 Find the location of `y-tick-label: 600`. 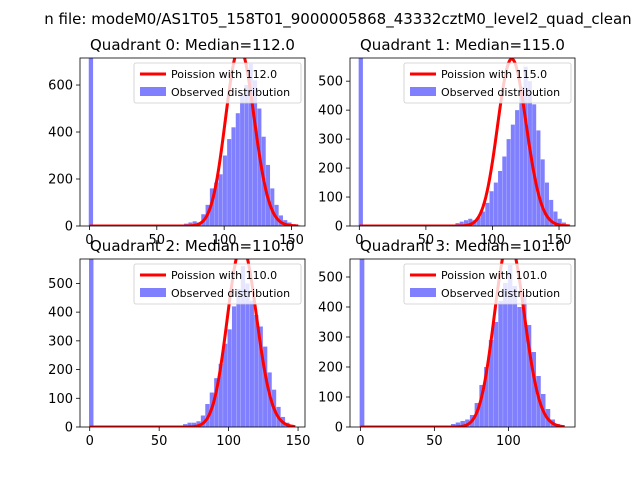

y-tick-label: 600 is located at coordinates (60, 86).